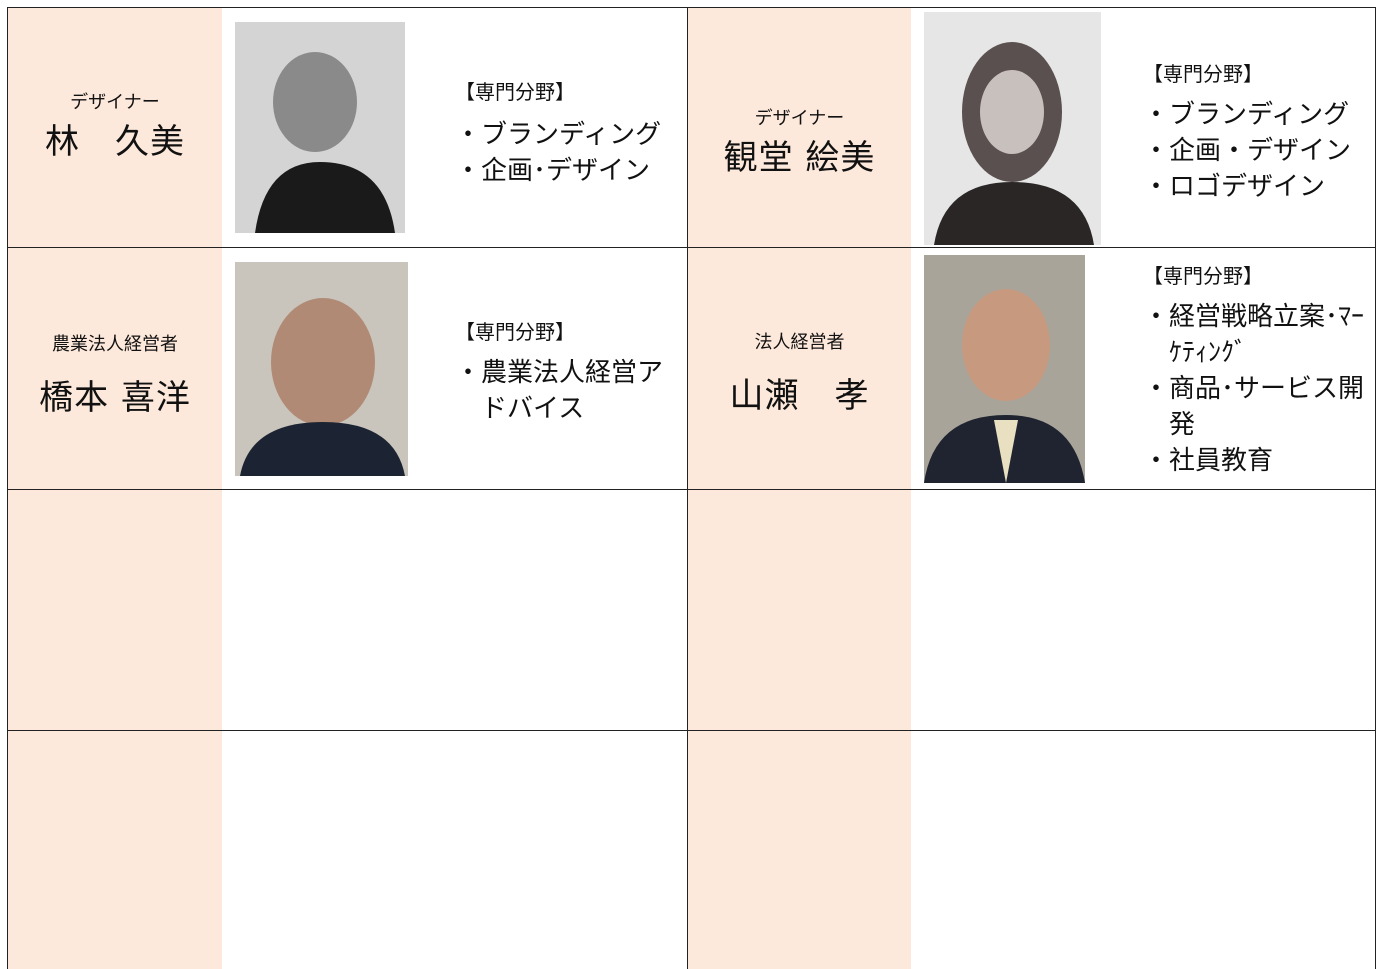  I want to click on fields: 【専門分野】 ・ブランディング ・企画･デザイン, so click(567, 132).